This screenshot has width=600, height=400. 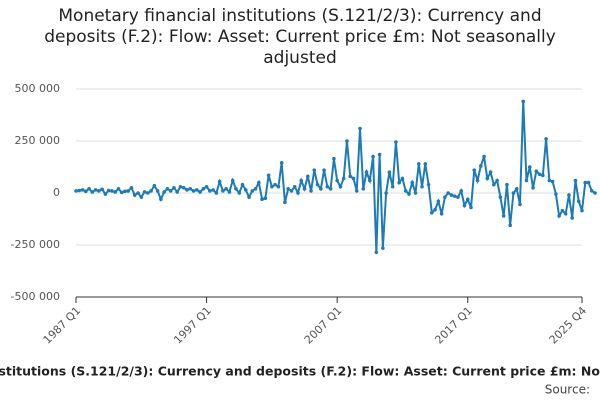 What do you see at coordinates (323, 325) in the screenshot?
I see `x-tick-label: 2007 Q1` at bounding box center [323, 325].